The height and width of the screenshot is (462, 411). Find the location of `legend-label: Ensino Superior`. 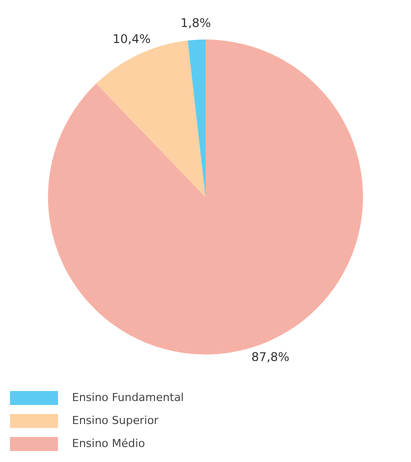

legend-label: Ensino Superior is located at coordinates (115, 420).